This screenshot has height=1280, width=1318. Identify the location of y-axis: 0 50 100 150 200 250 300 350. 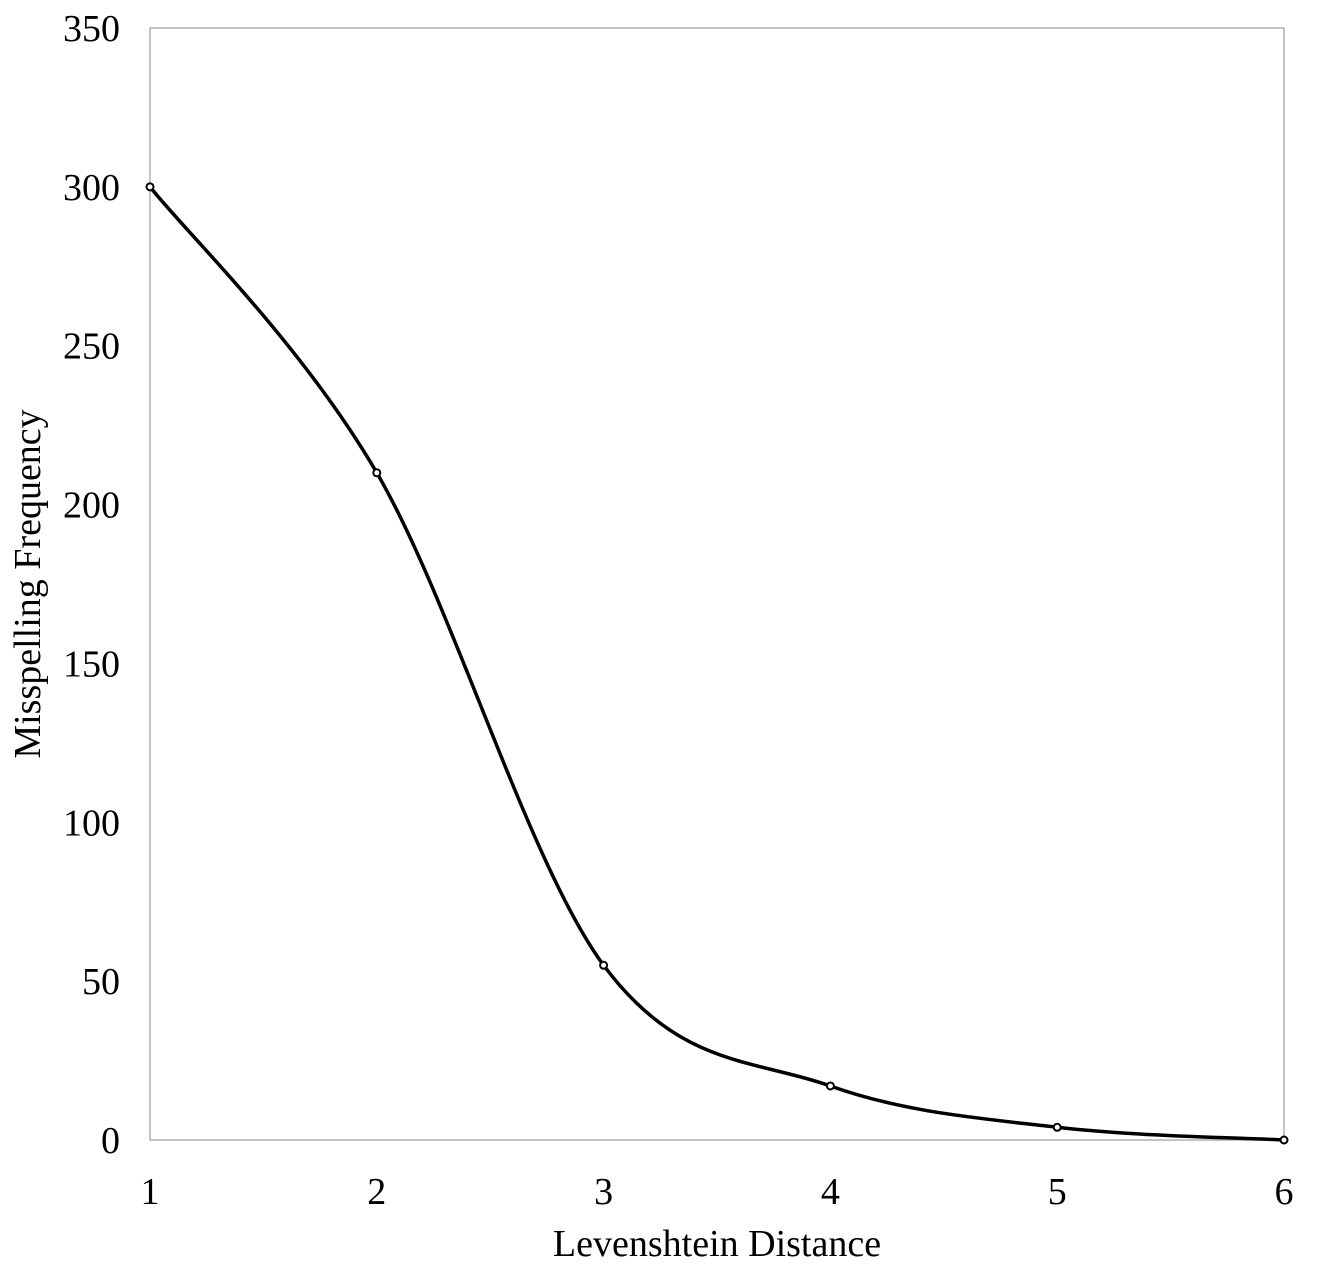
(91, 585).